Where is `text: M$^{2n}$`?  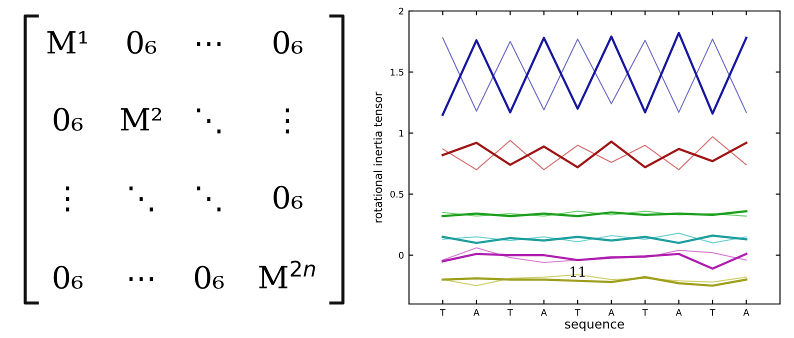
text: M$^{2n}$ is located at coordinates (287, 274).